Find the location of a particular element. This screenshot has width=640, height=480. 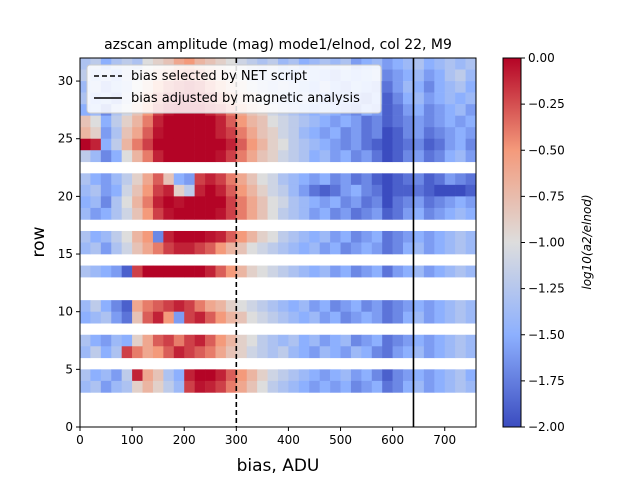

x-tick-label: 300 is located at coordinates (236, 440).